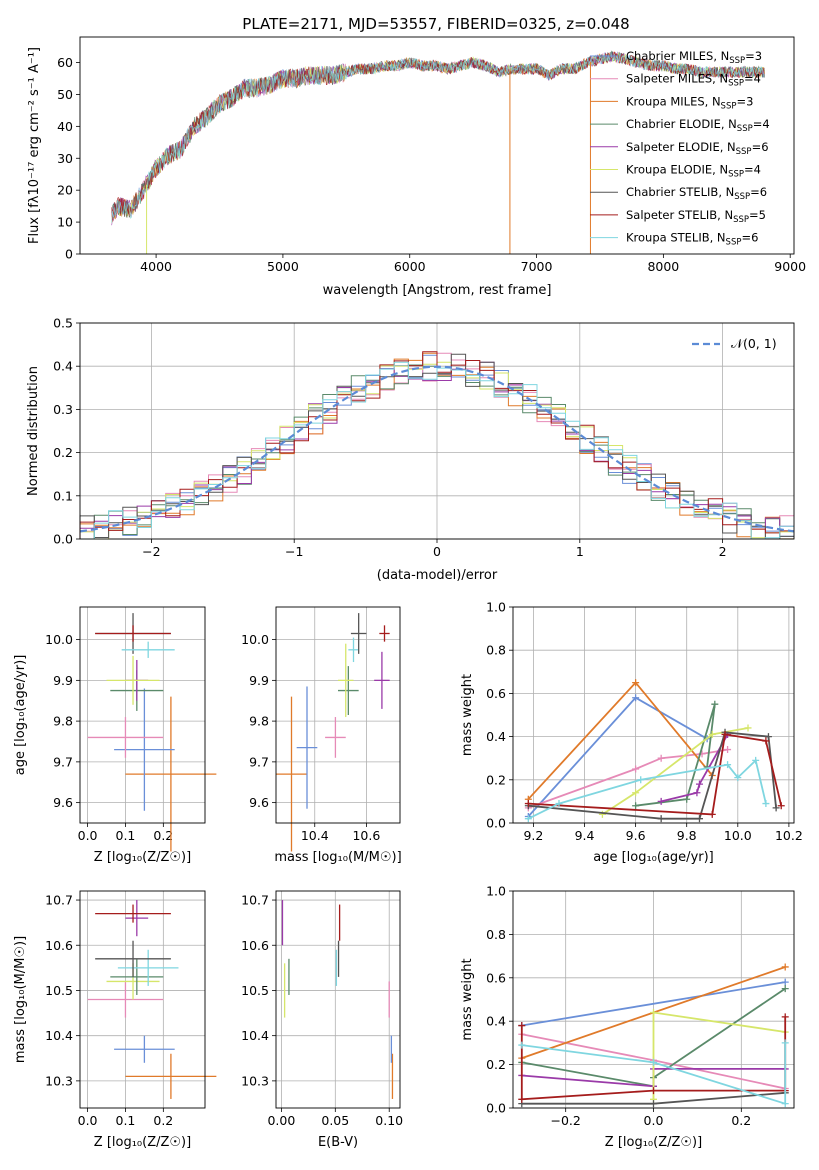 The height and width of the screenshot is (1170, 819). What do you see at coordinates (65, 94) in the screenshot?
I see `y-tick-label: 50` at bounding box center [65, 94].